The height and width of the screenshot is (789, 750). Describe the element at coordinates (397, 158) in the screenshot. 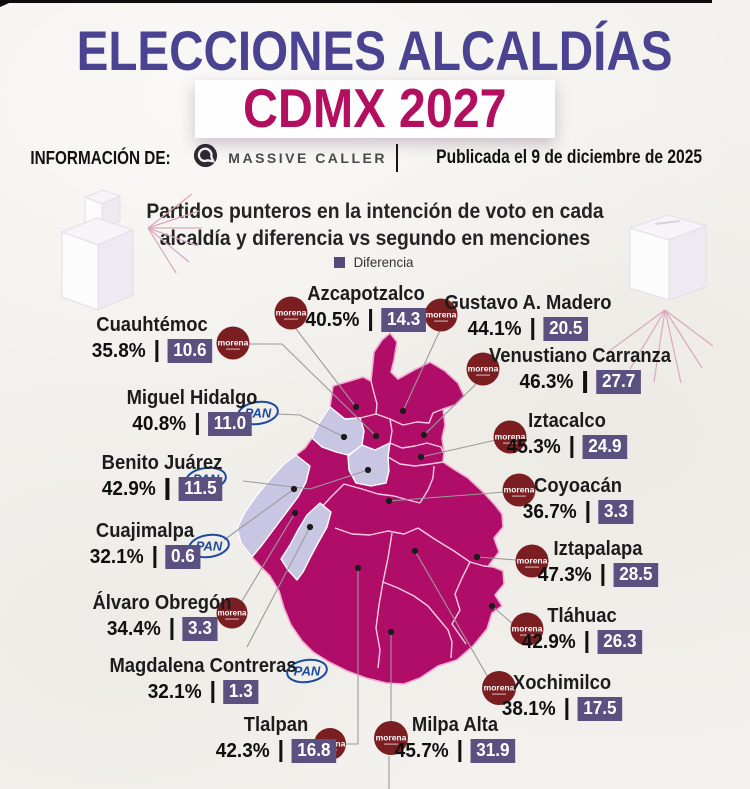

I see `divider` at that location.